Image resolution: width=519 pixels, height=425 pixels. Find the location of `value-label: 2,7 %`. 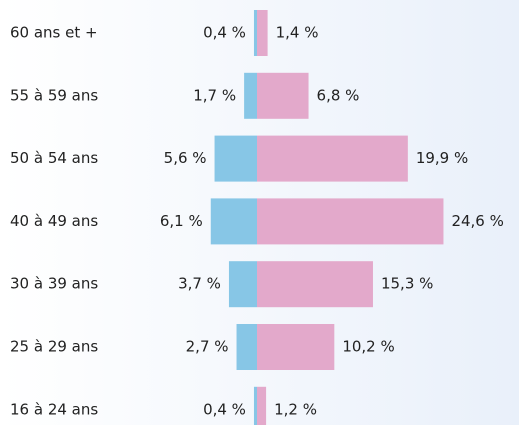

value-label: 2,7 % is located at coordinates (207, 347).